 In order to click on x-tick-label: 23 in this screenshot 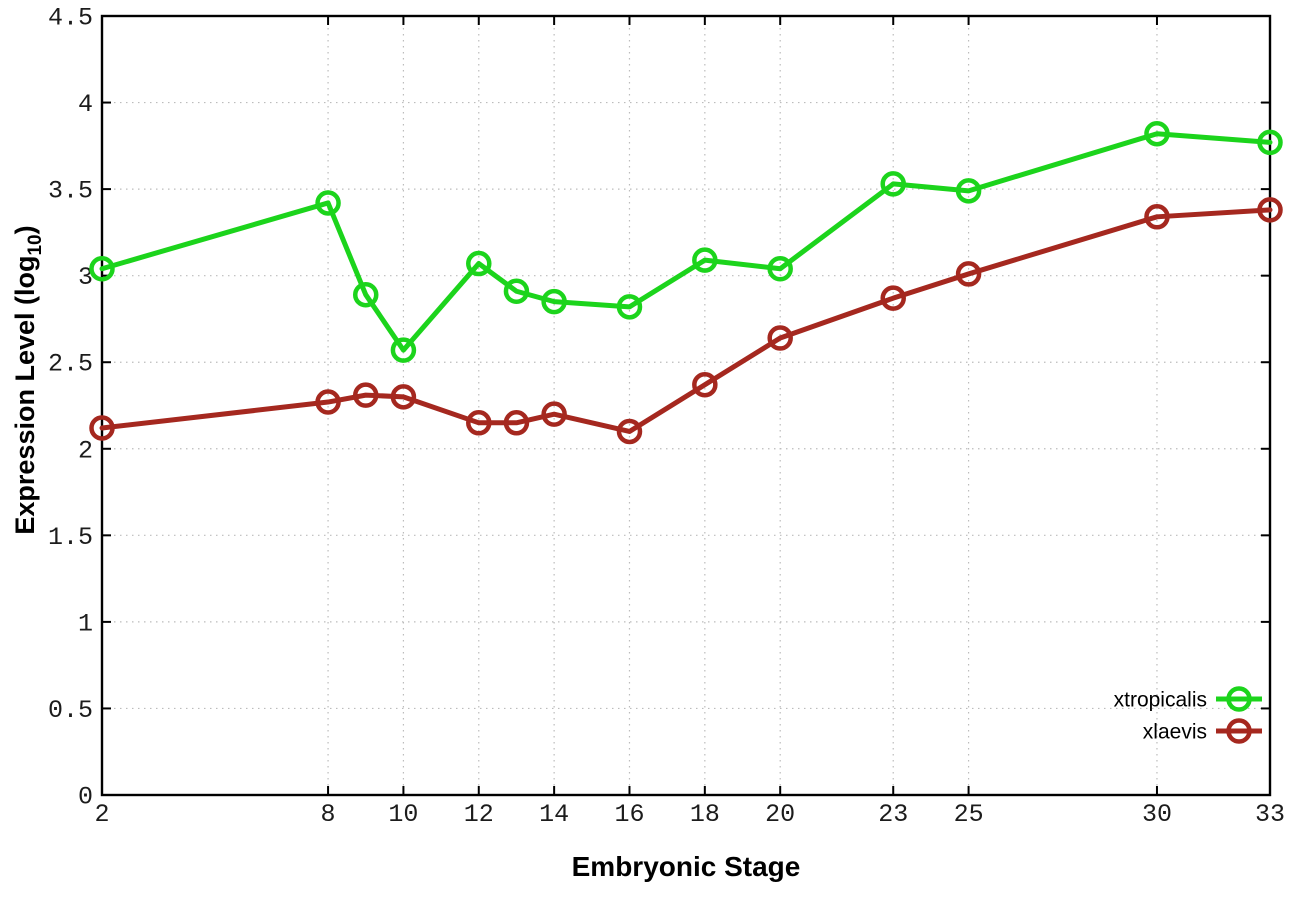, I will do `click(893, 814)`.